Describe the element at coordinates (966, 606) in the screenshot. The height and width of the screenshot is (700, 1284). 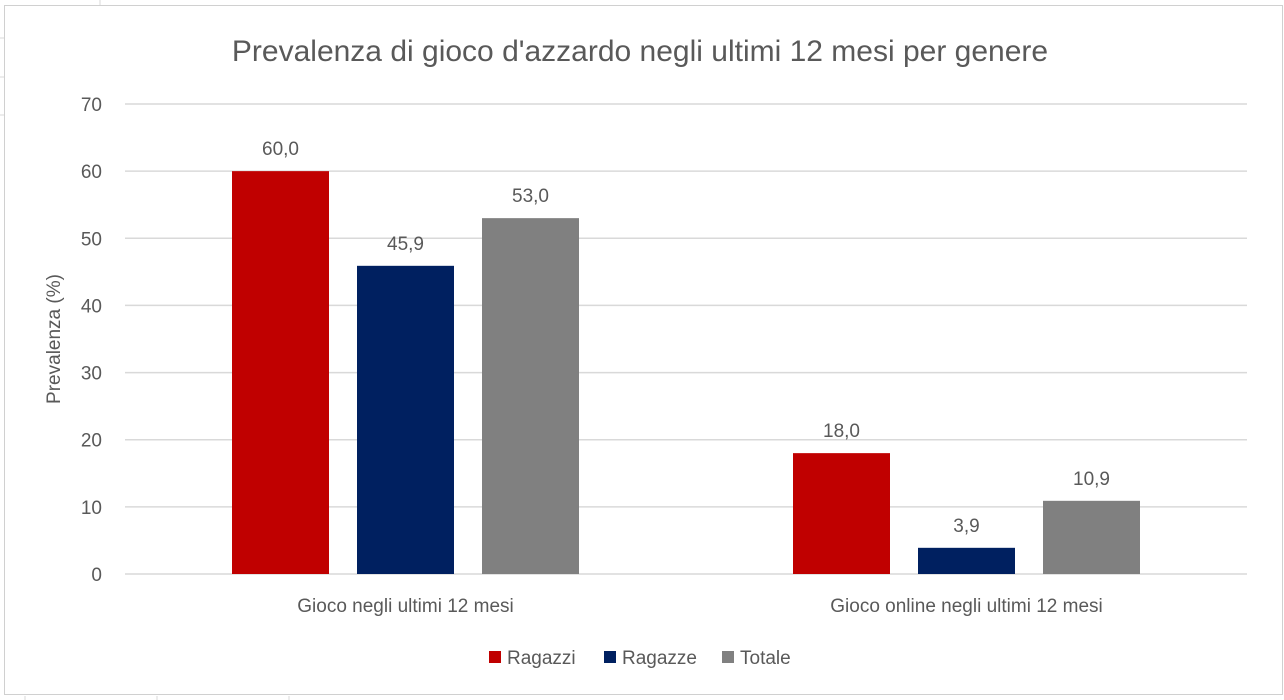
I see `x-tick-label: Gioco online negli ultimi 12 mesi` at that location.